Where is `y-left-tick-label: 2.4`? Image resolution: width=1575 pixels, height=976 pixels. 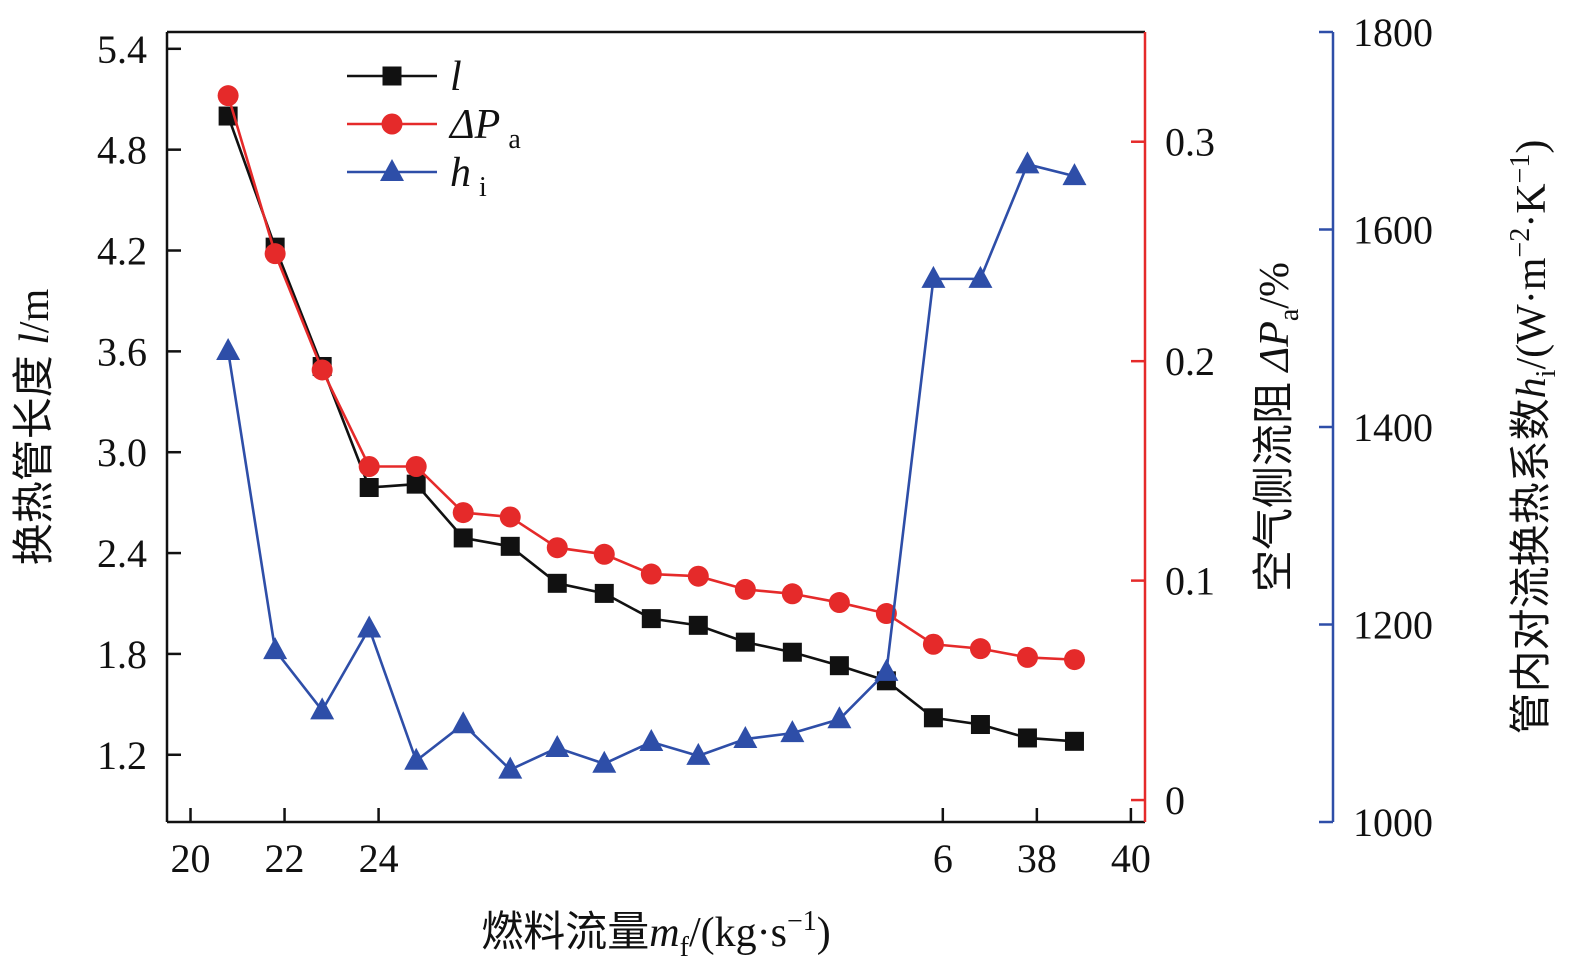 y-left-tick-label: 2.4 is located at coordinates (122, 553).